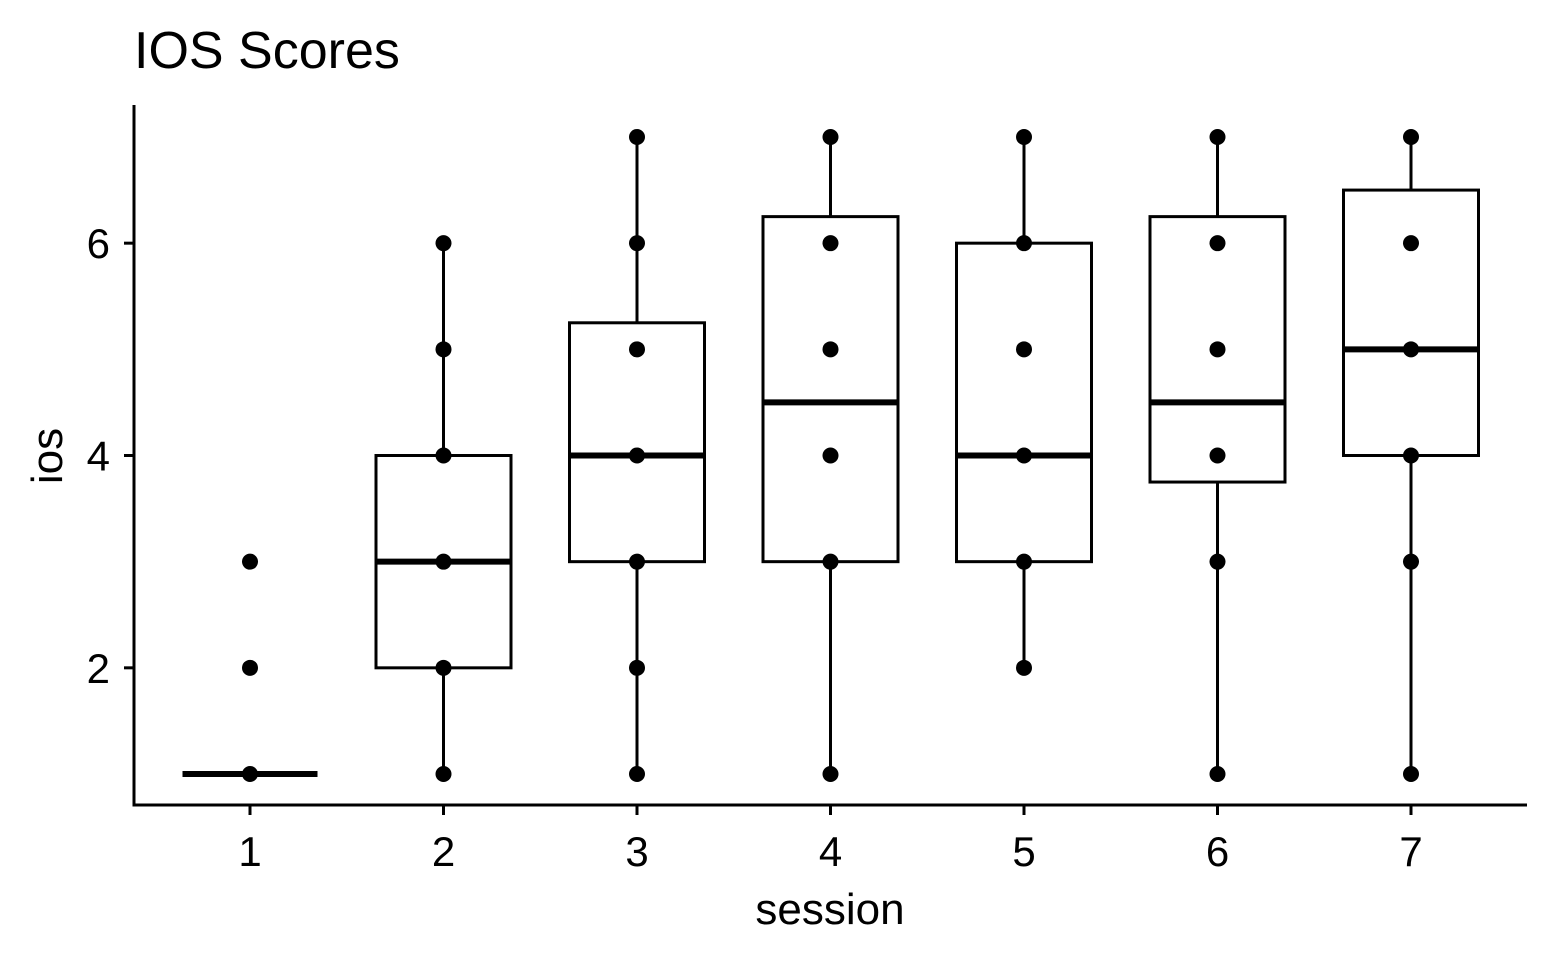 The height and width of the screenshot is (959, 1553). I want to click on x-tick-label: 4, so click(830, 851).